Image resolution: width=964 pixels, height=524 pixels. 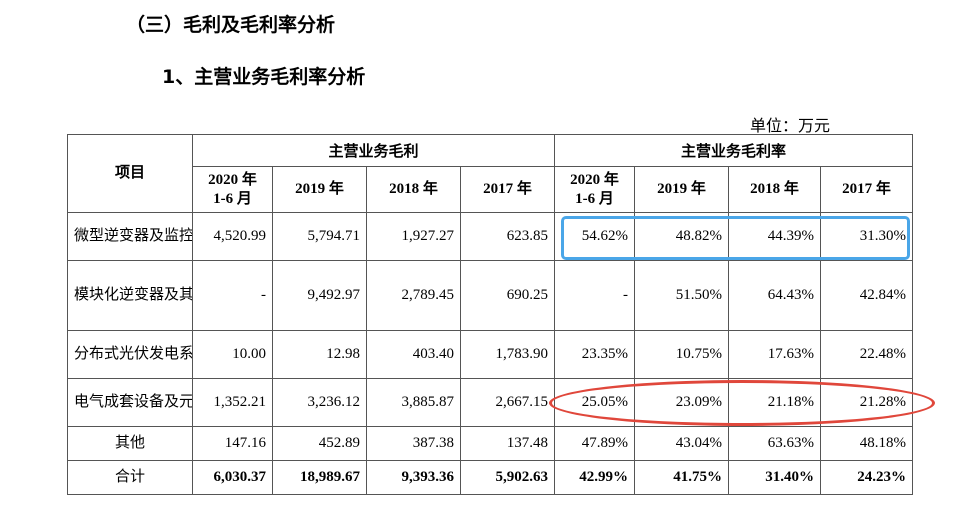 What do you see at coordinates (775, 295) in the screenshot?
I see `gross-margin-cell: 64.43%` at bounding box center [775, 295].